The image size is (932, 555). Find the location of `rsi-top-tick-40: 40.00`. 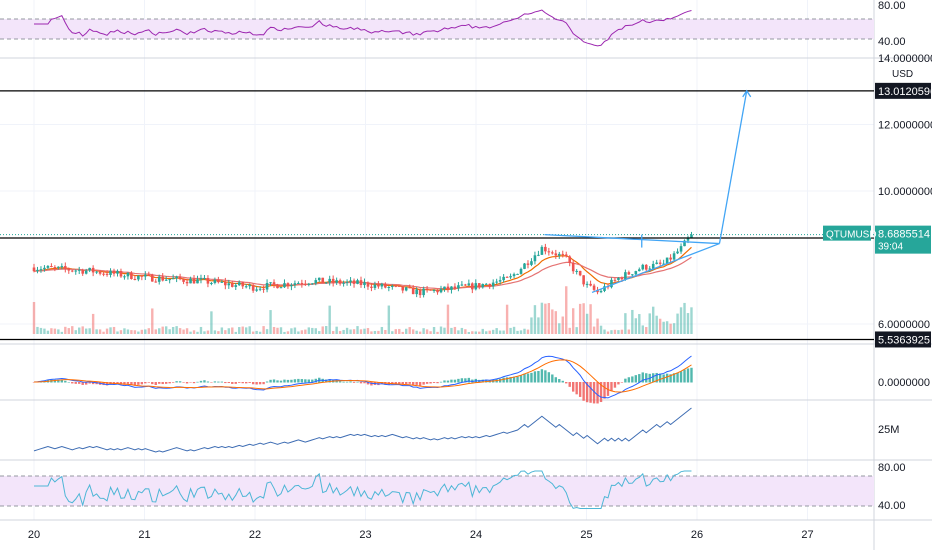

rsi-top-tick-40: 40.00 is located at coordinates (892, 42).